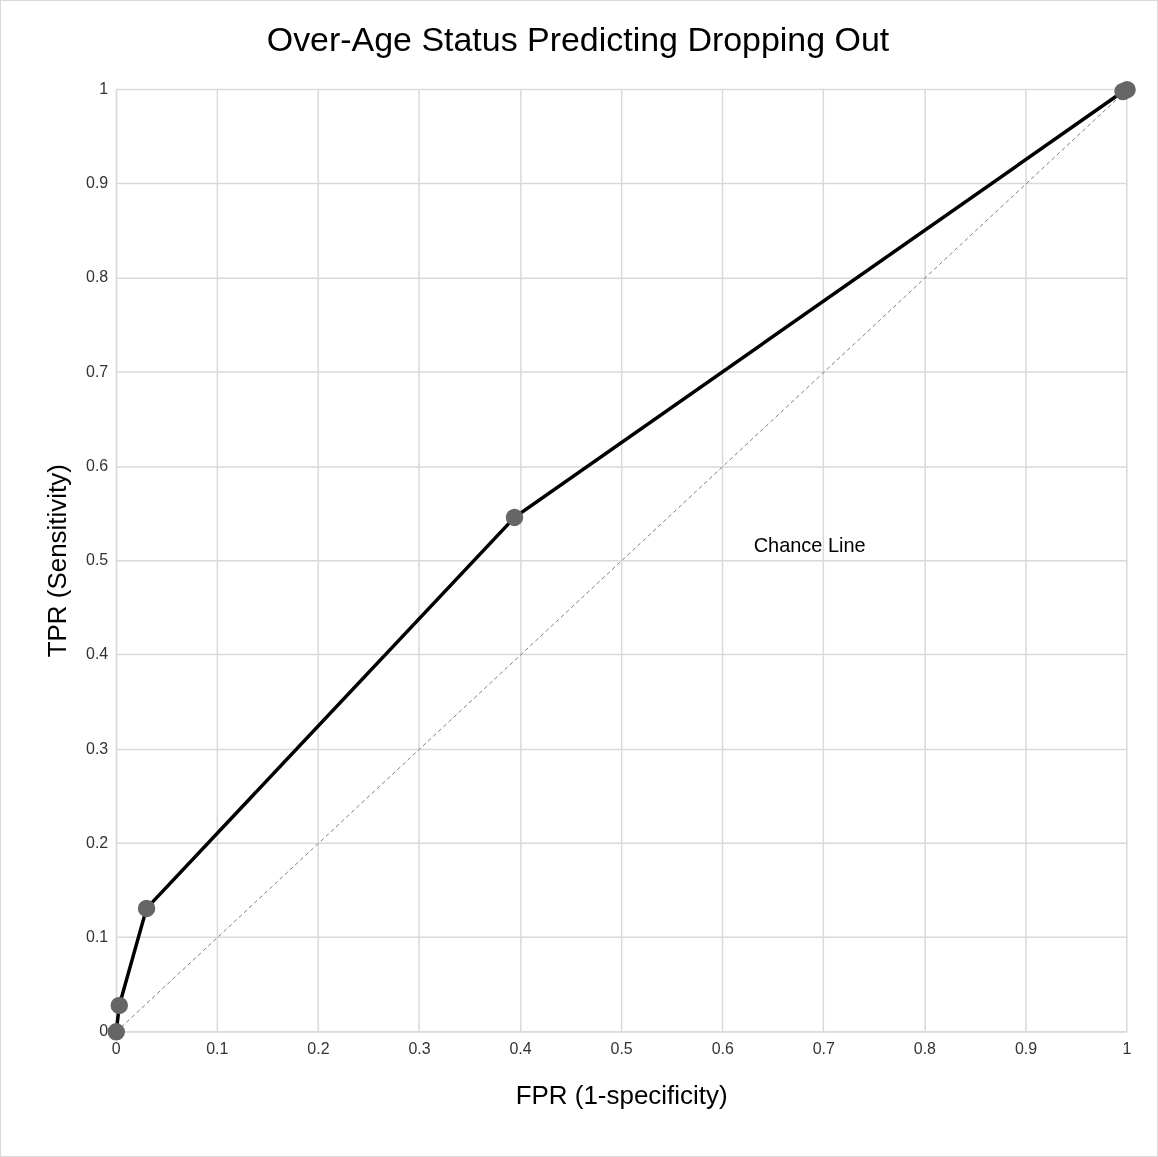 Image resolution: width=1158 pixels, height=1157 pixels. What do you see at coordinates (97, 748) in the screenshot?
I see `y-tick-label: 0.3` at bounding box center [97, 748].